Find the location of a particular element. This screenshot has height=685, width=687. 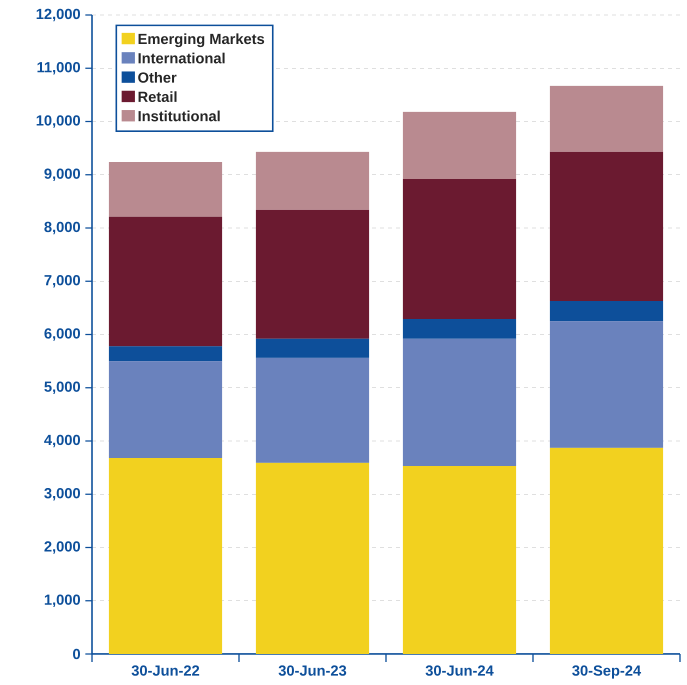

x-tick-label: 30-Sep-24 is located at coordinates (607, 672).